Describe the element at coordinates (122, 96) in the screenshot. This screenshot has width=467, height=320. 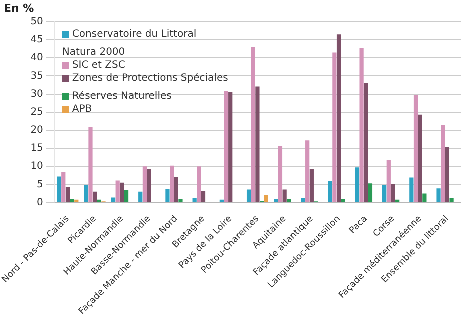
I see `legend-label: Réserves Naturelles` at that location.